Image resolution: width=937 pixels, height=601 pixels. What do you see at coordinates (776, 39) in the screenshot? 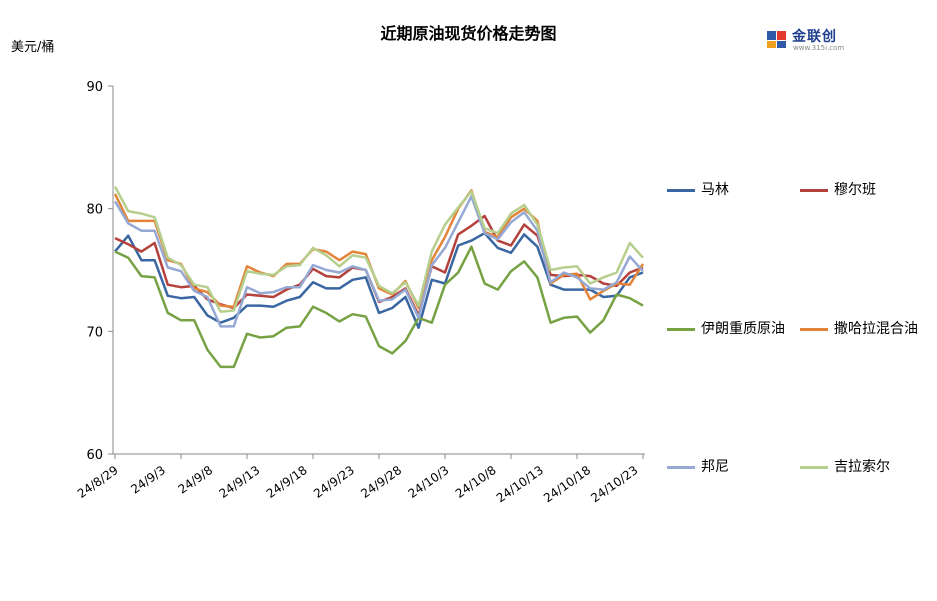
I see `logo-mark-icon` at bounding box center [776, 39].